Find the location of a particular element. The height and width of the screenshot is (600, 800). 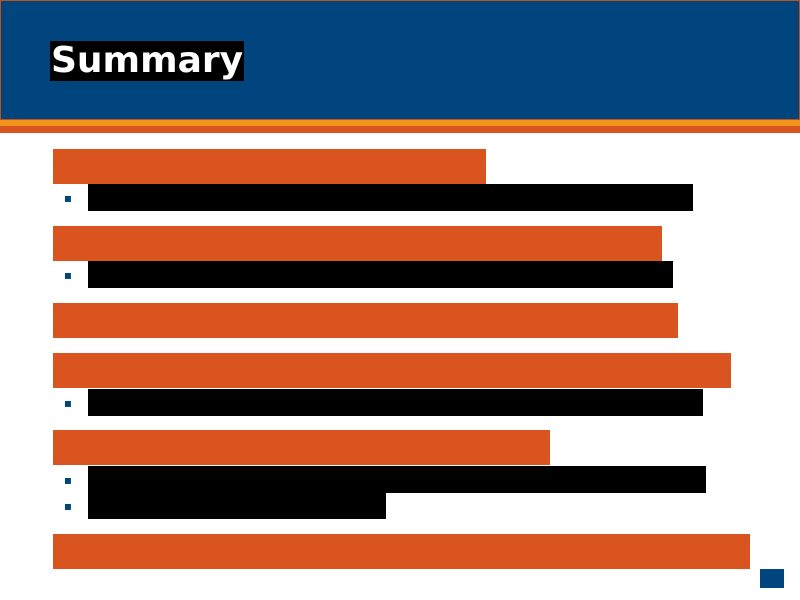

page-number-badge is located at coordinates (772, 578).